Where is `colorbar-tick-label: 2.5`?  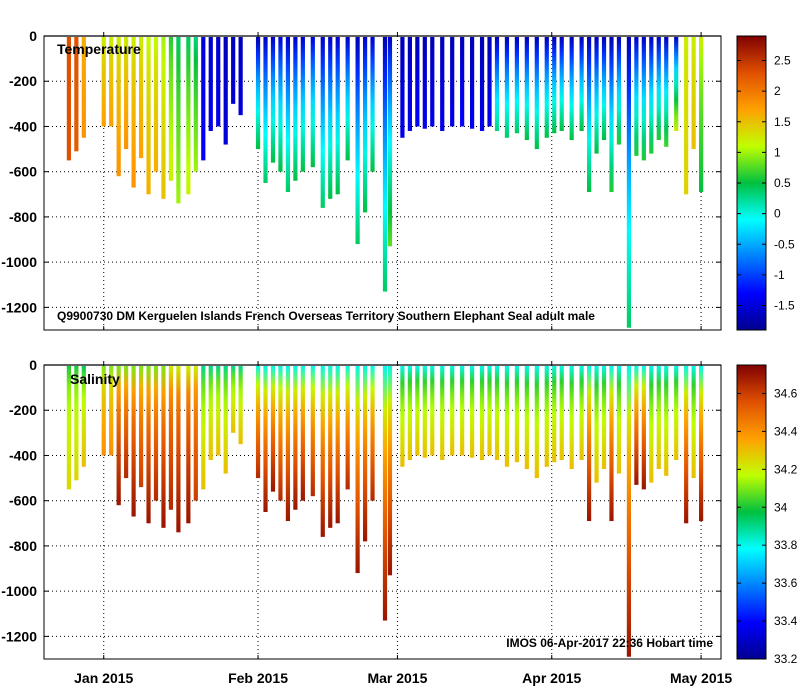
colorbar-tick-label: 2.5 is located at coordinates (782, 61).